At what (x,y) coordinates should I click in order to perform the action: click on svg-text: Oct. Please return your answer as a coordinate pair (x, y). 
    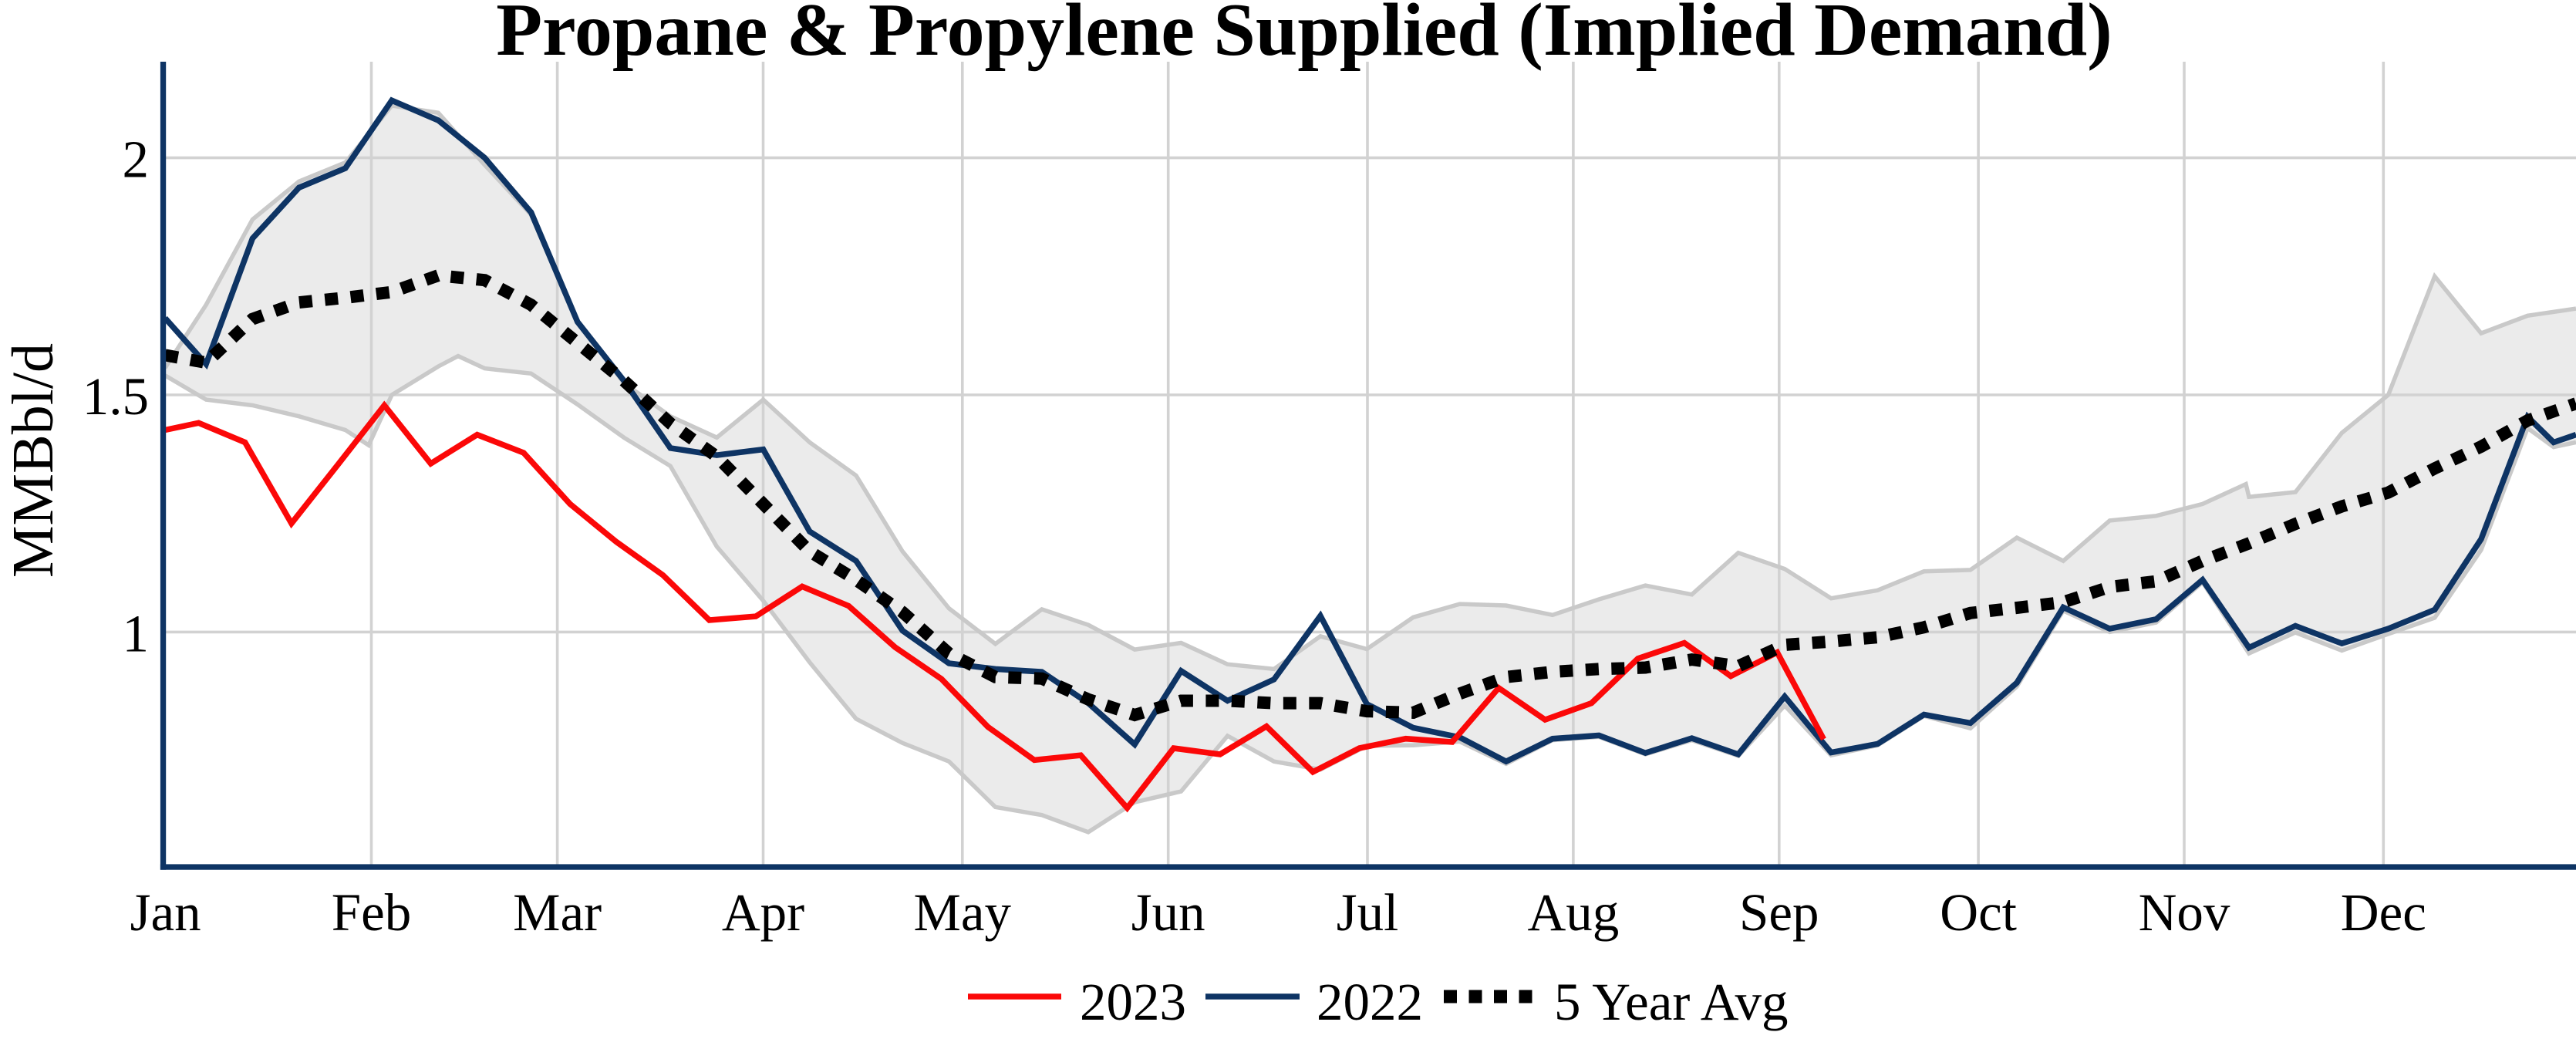
    Looking at the image, I should click on (1978, 912).